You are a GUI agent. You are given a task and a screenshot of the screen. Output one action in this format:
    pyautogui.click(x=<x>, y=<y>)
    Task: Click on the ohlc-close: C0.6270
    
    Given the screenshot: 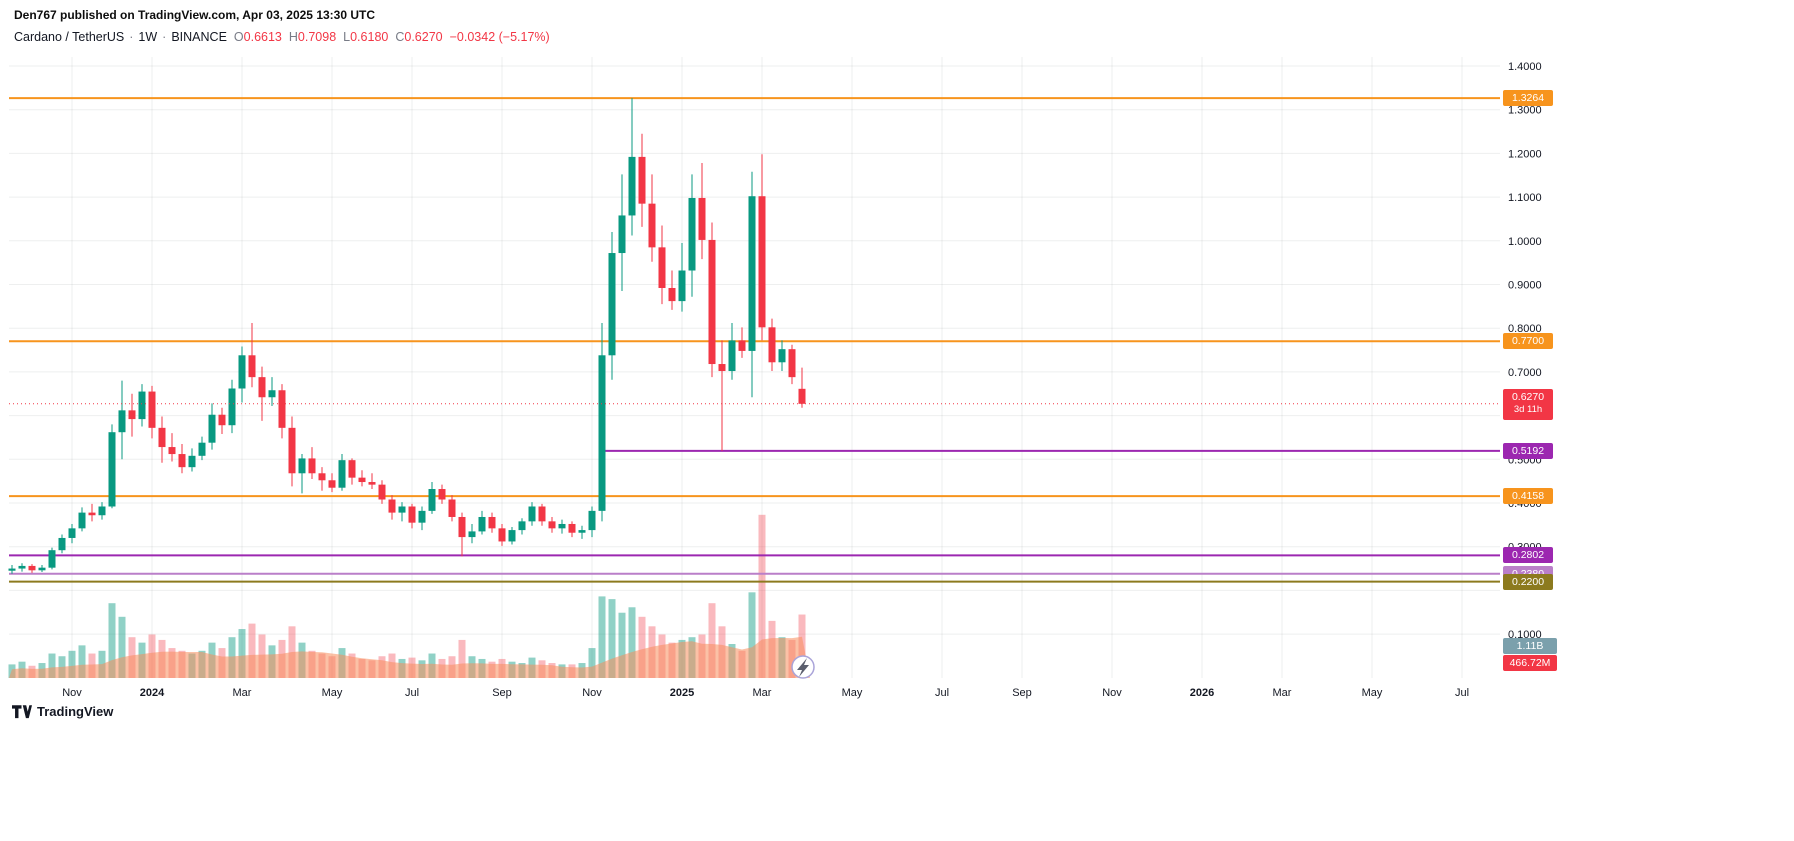 What is the action you would take?
    pyautogui.click(x=418, y=37)
    